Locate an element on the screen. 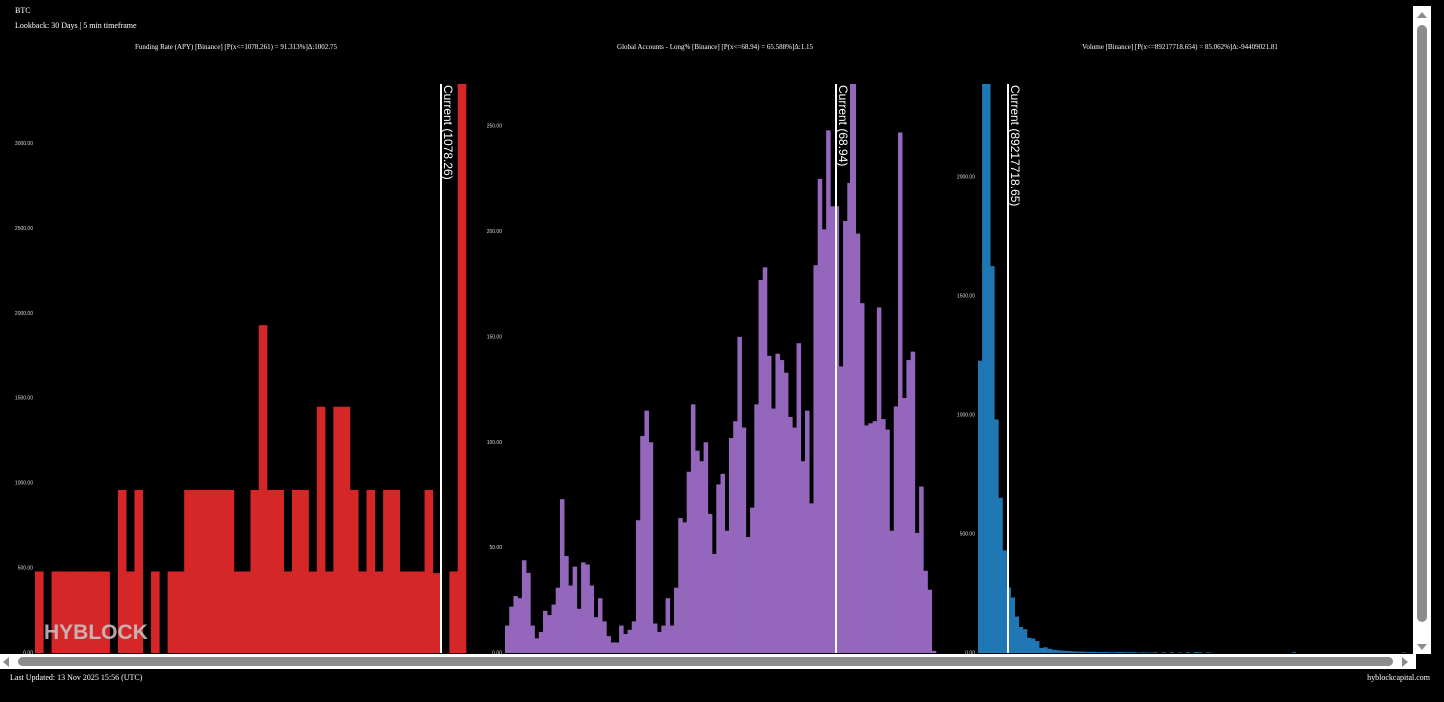 The width and height of the screenshot is (1444, 702). scroll-down-arrow-icon is located at coordinates (1422, 647).